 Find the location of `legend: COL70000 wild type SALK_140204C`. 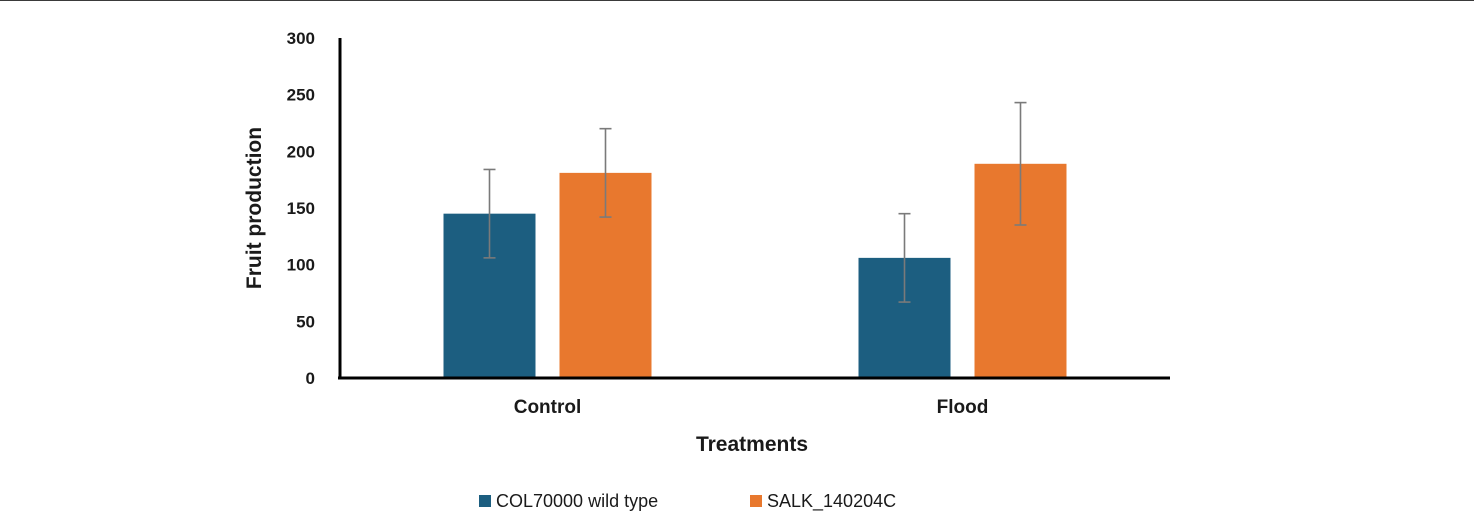

legend: COL70000 wild type SALK_140204C is located at coordinates (687, 501).